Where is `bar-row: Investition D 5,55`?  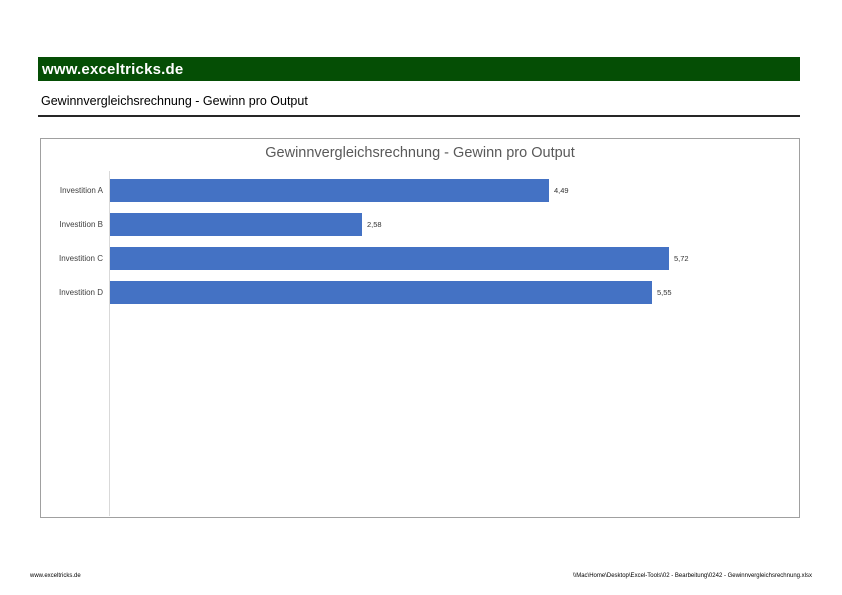 bar-row: Investition D 5,55 is located at coordinates (420, 292).